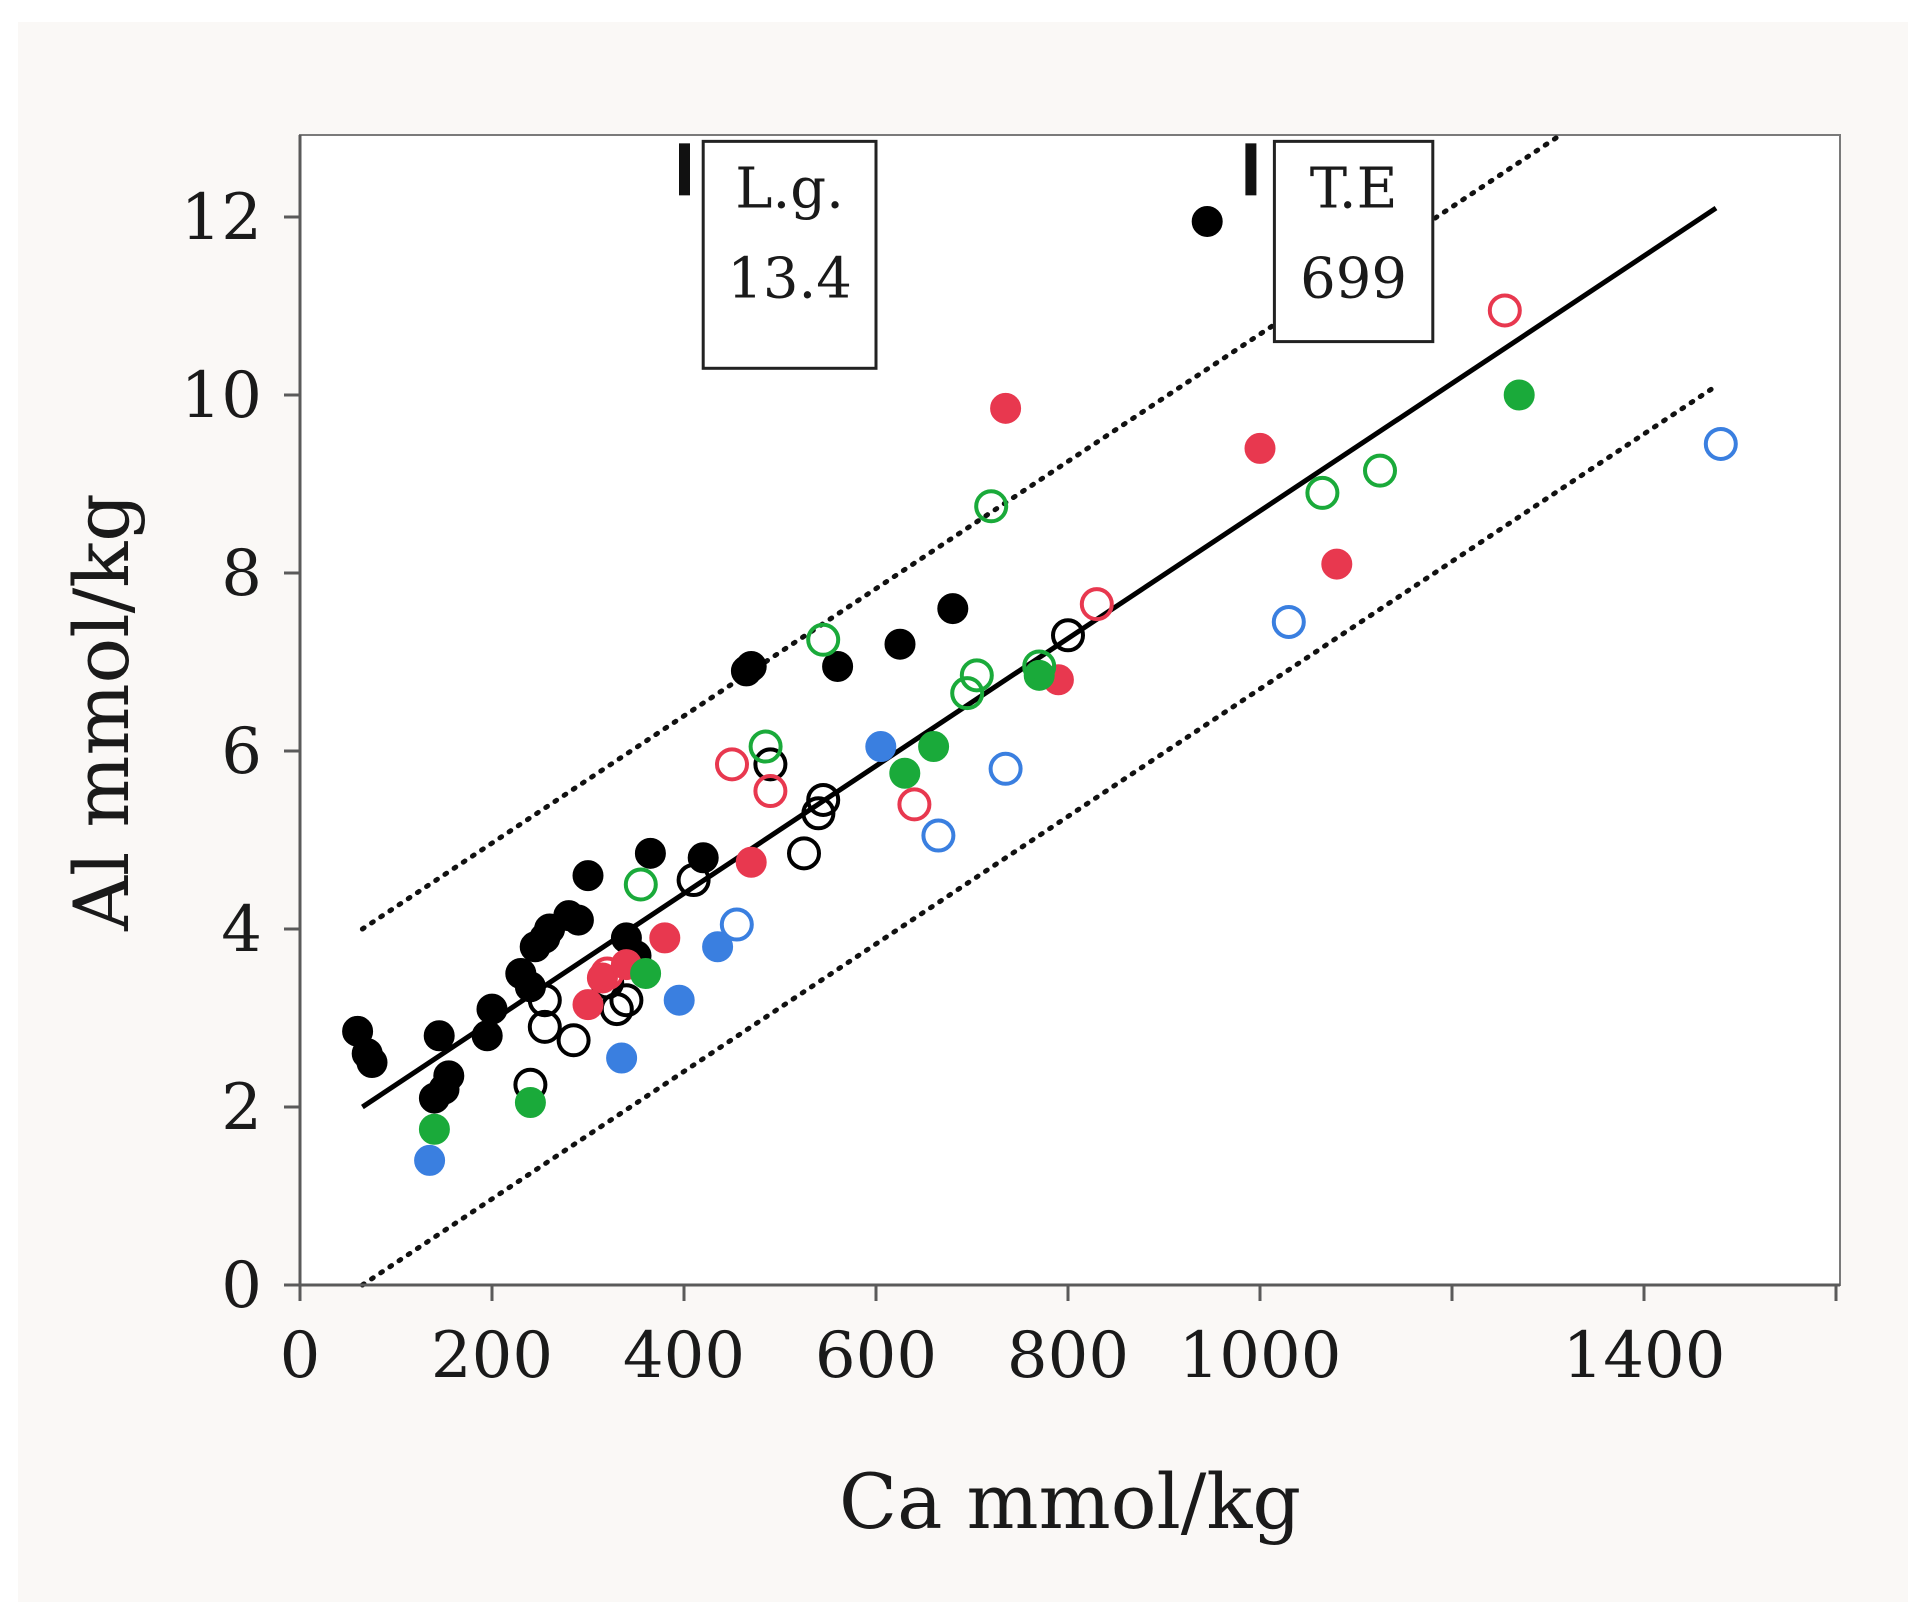 This screenshot has height=1617, width=1923. Describe the element at coordinates (101, 712) in the screenshot. I see `y-axis-title: Al mmol/kg` at that location.